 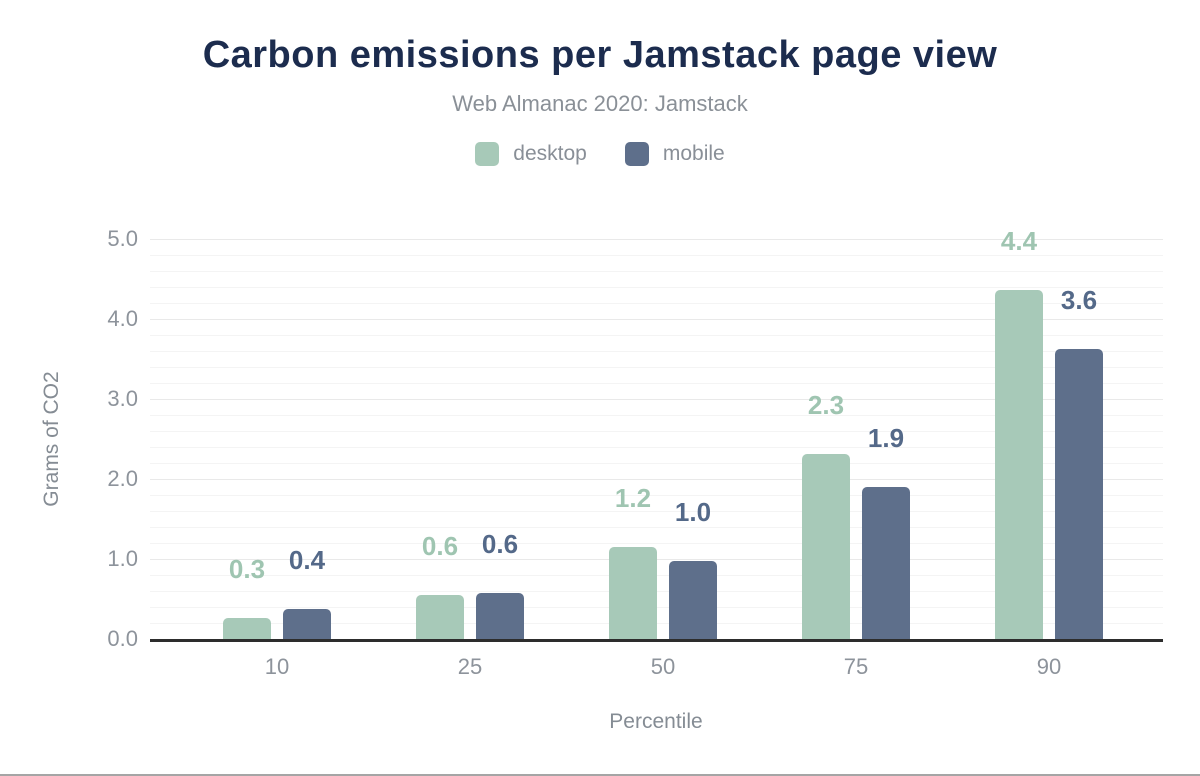 What do you see at coordinates (440, 617) in the screenshot?
I see `bar-desktop-p25` at bounding box center [440, 617].